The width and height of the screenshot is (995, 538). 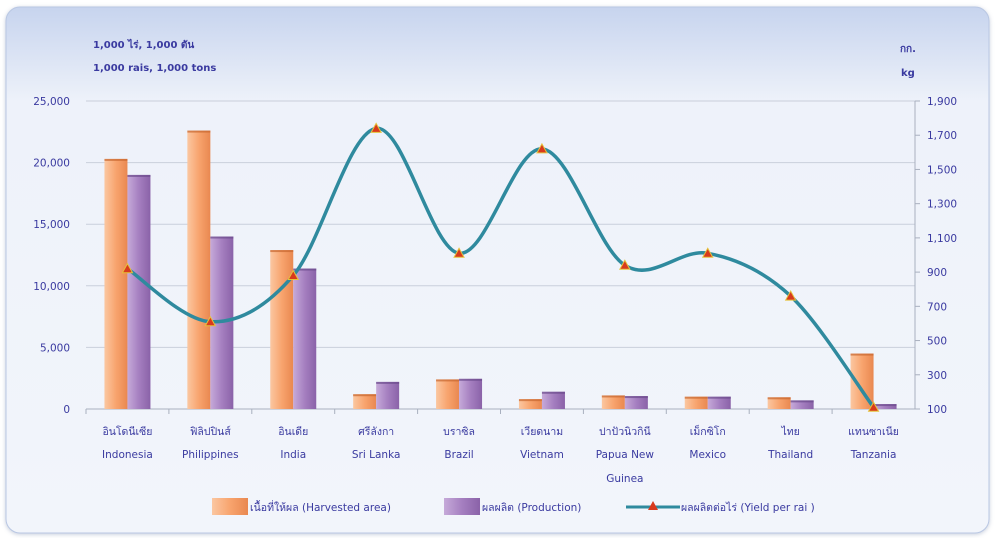 I want to click on y-right-tick-label: 300, so click(x=937, y=376).